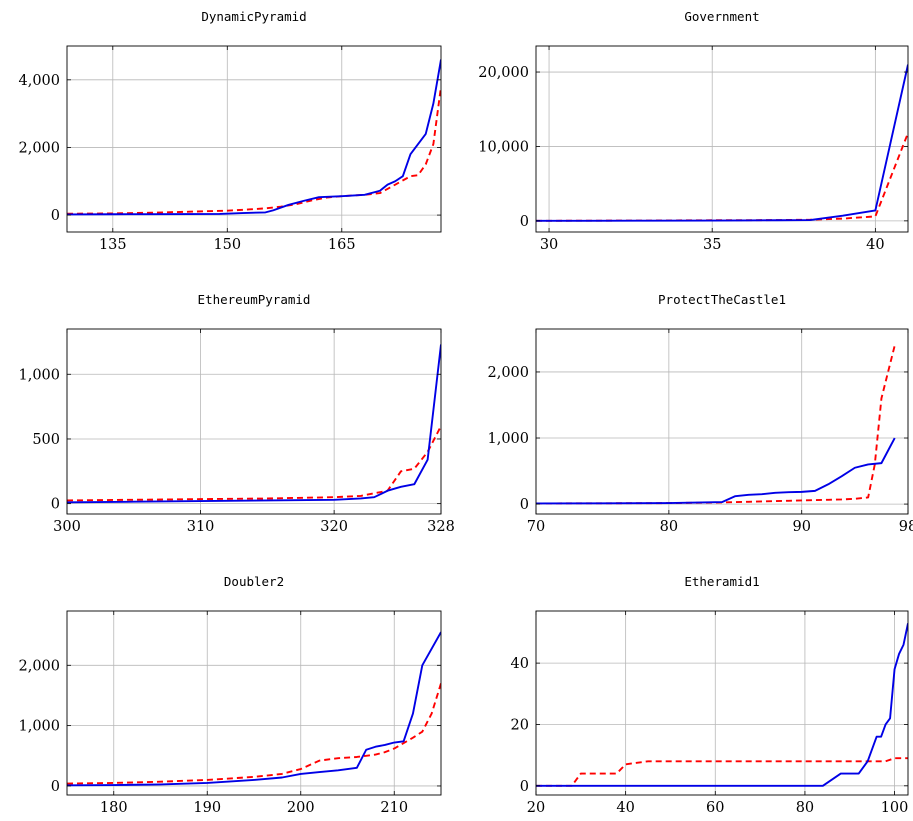 The width and height of the screenshot is (913, 821). Describe the element at coordinates (906, 527) in the screenshot. I see `x-tick-label: 98` at that location.